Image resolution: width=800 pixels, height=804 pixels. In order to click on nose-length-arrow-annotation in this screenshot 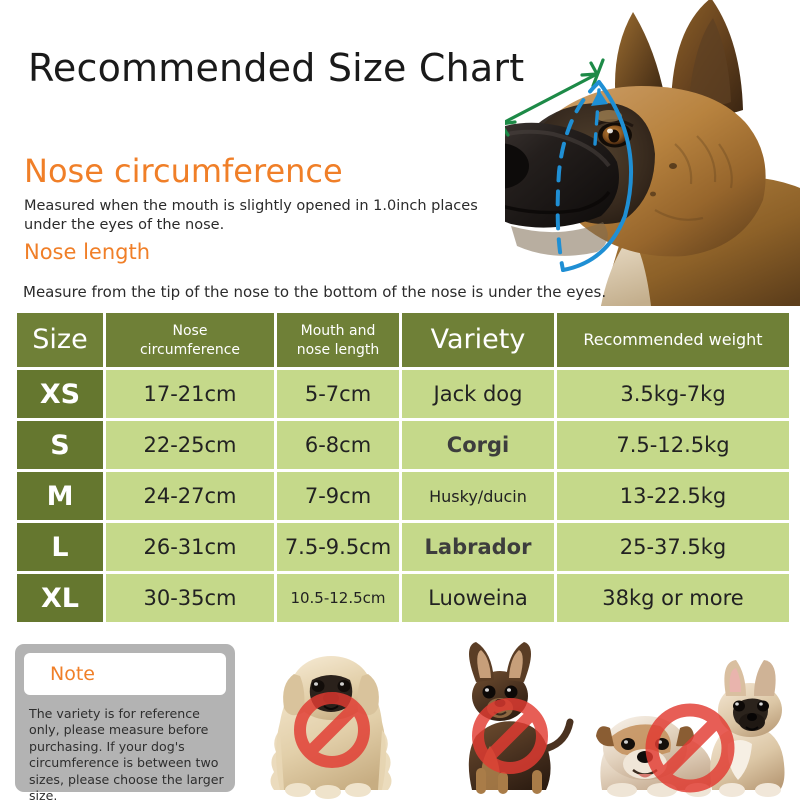, I will do `click(555, 97)`.